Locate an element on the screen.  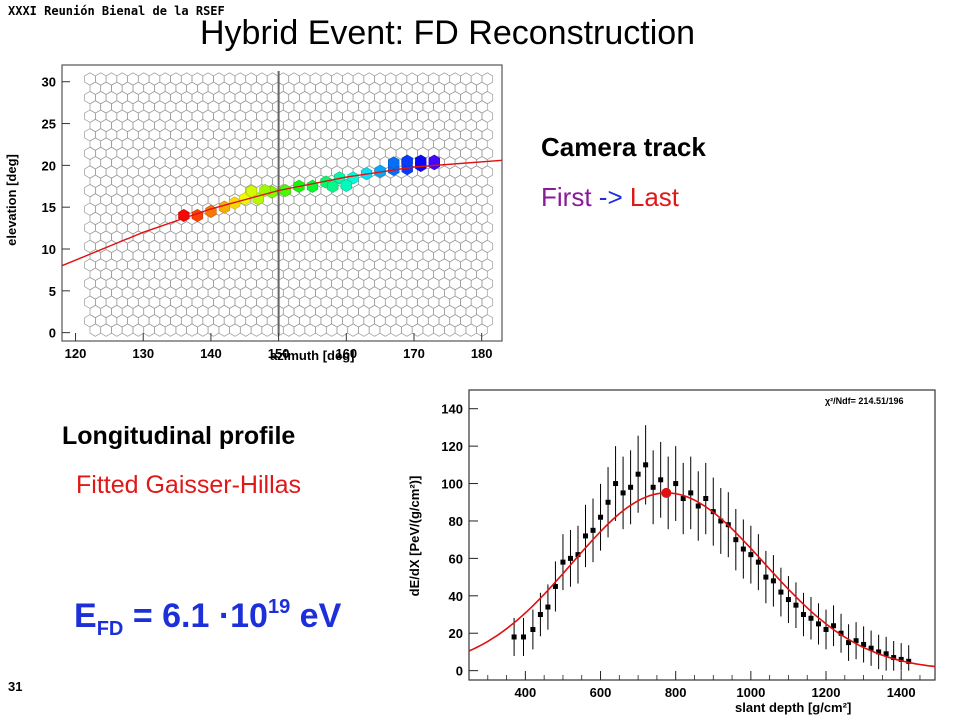
energy-value: EFD = 6.1 ·1019 eV is located at coordinates (207, 618).